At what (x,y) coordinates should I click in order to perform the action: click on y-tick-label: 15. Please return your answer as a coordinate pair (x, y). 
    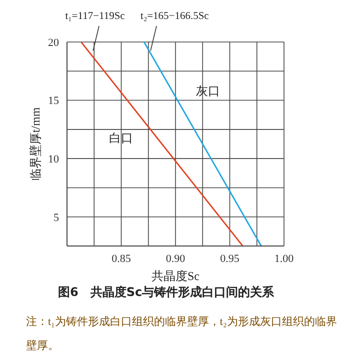
    Looking at the image, I should click on (54, 101).